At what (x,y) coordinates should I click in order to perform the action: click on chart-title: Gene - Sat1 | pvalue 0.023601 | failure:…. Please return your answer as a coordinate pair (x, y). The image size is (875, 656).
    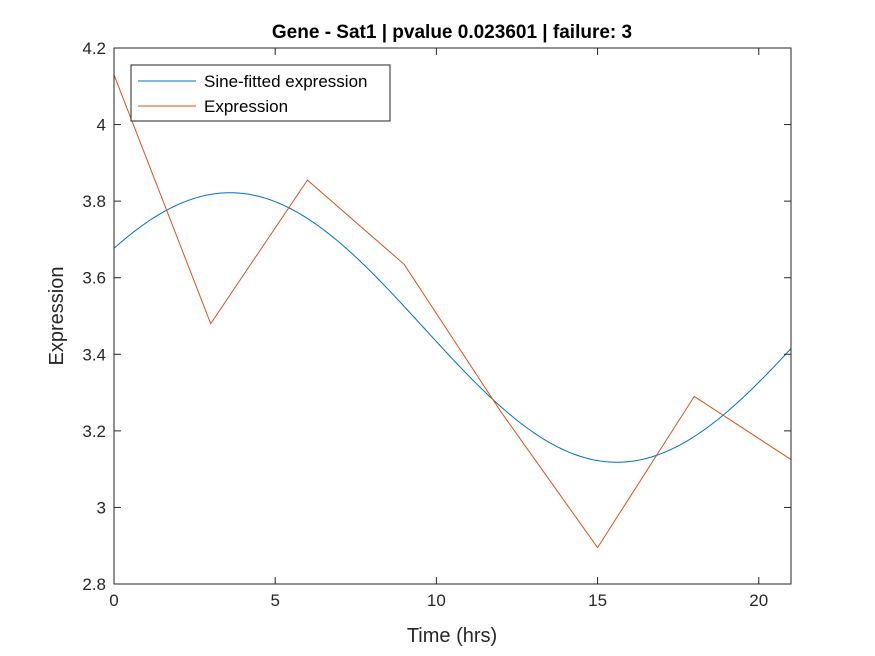
    Looking at the image, I should click on (452, 32).